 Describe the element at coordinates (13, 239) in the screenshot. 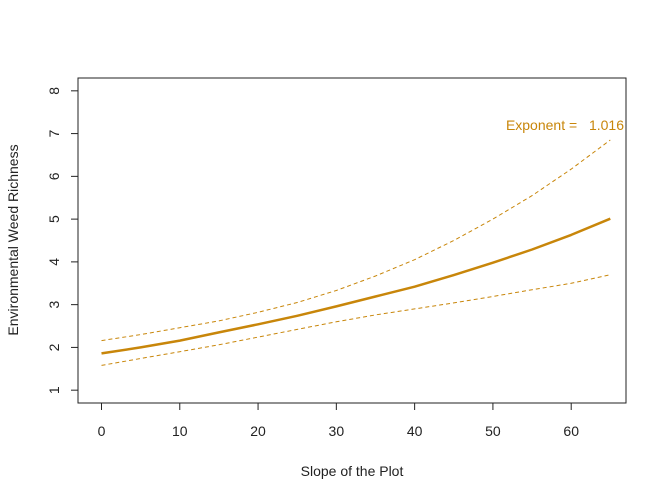

I see `y-axis-label: Environmental Weed Richness` at that location.